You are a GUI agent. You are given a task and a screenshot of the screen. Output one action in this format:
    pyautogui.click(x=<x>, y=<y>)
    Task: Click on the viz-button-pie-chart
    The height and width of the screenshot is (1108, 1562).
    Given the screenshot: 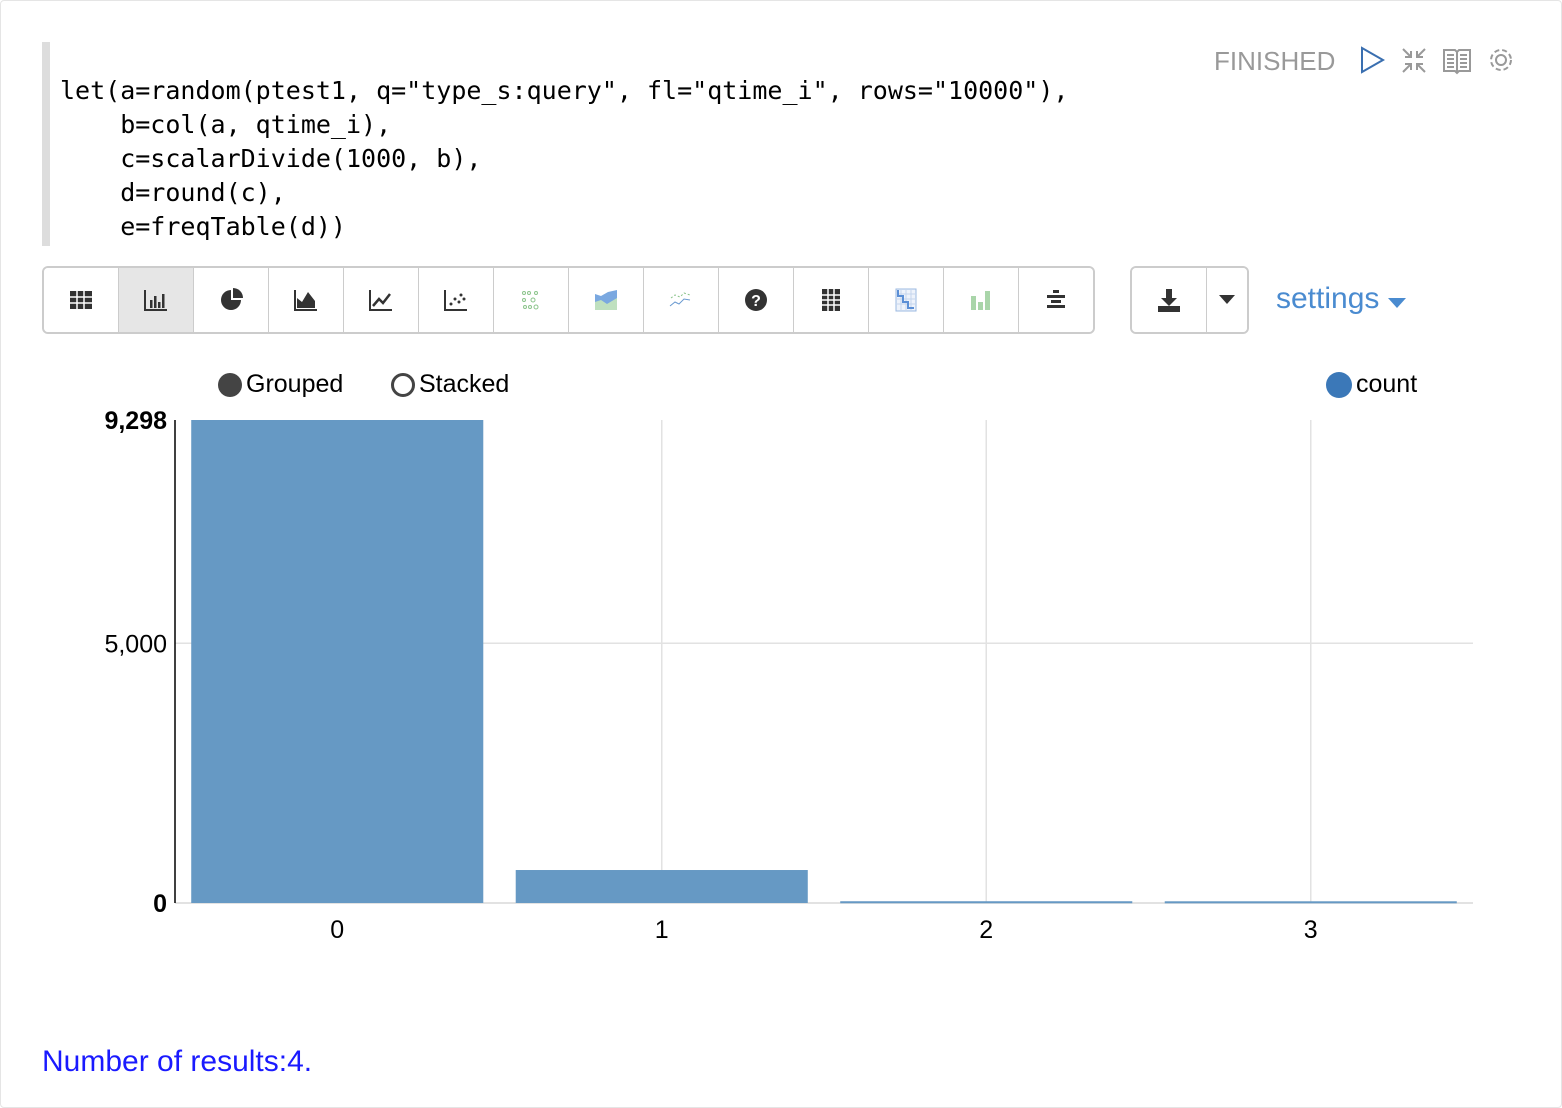 What is the action you would take?
    pyautogui.click(x=231, y=300)
    